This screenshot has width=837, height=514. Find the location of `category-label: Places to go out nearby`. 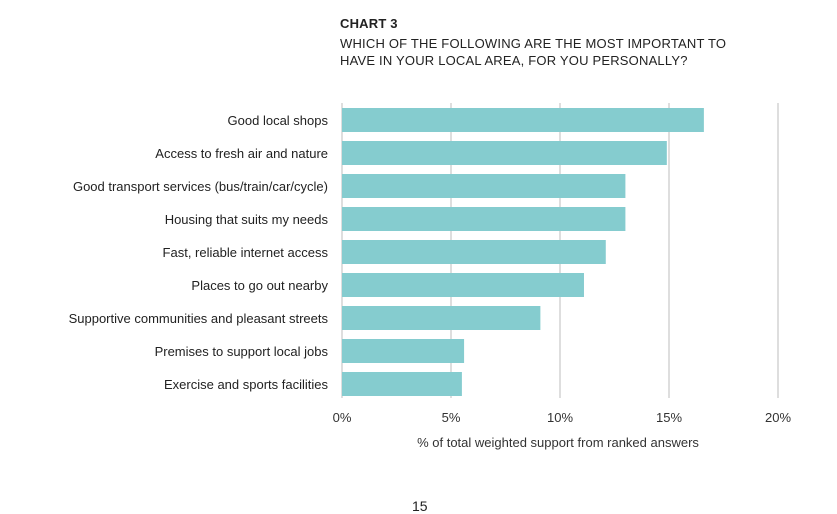

category-label: Places to go out nearby is located at coordinates (259, 285).